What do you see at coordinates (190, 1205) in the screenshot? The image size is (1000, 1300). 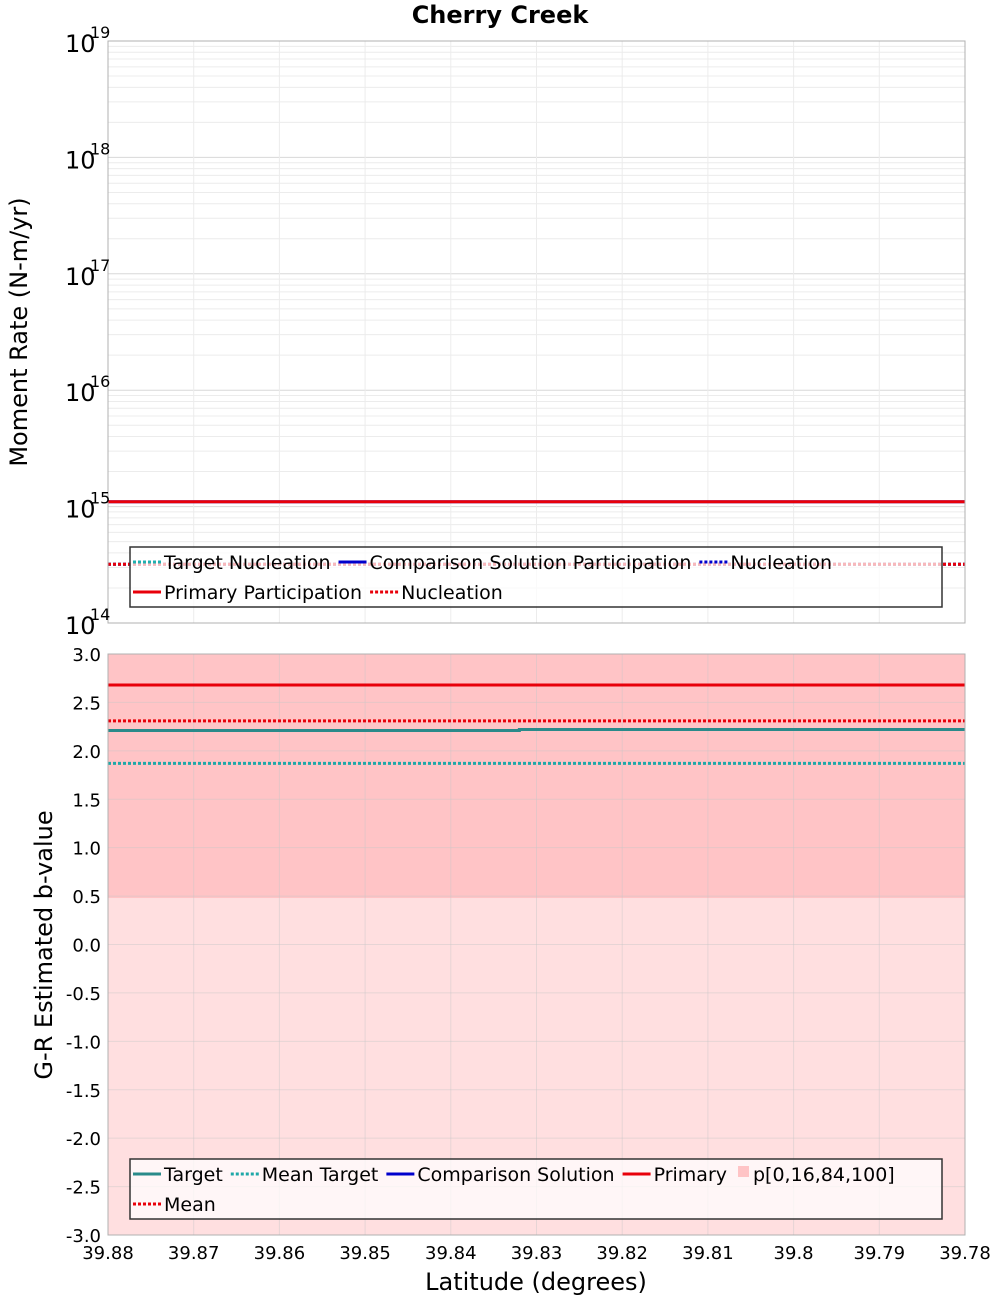 I see `legend-label: Mean` at bounding box center [190, 1205].